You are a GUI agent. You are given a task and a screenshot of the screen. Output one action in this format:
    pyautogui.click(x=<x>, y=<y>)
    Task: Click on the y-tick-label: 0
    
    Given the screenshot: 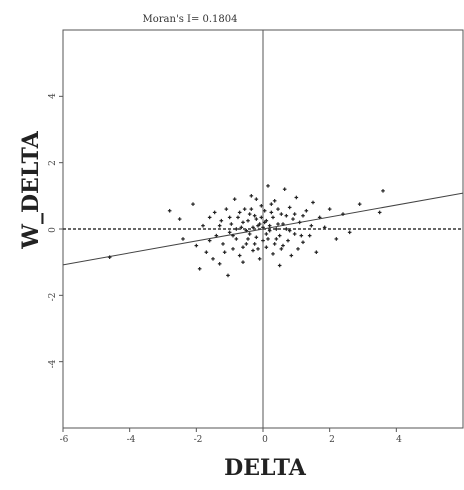 What is the action you would take?
    pyautogui.click(x=53, y=230)
    